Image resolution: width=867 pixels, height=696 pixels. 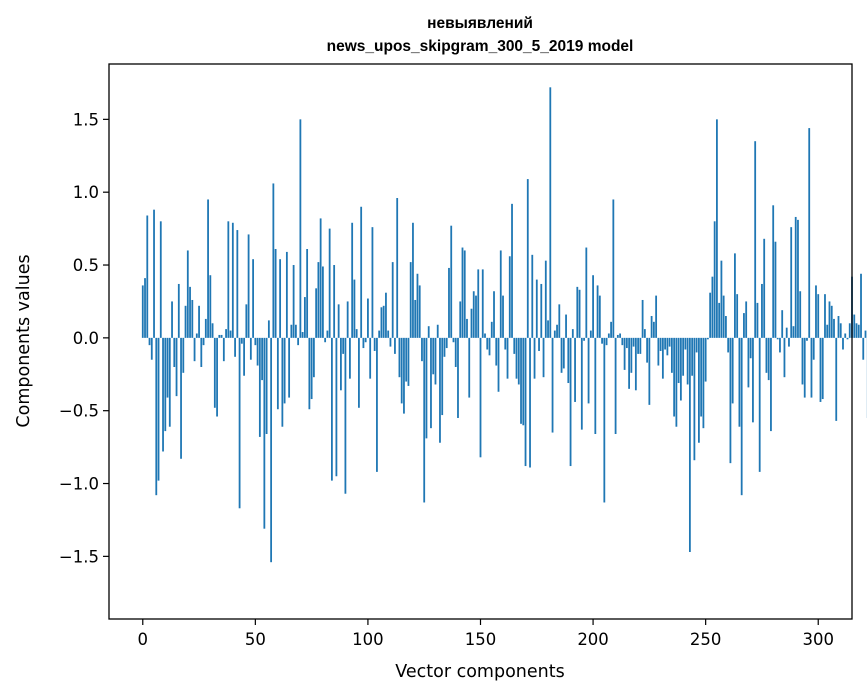 What do you see at coordinates (479, 672) in the screenshot?
I see `x-axis-label: Vector components` at bounding box center [479, 672].